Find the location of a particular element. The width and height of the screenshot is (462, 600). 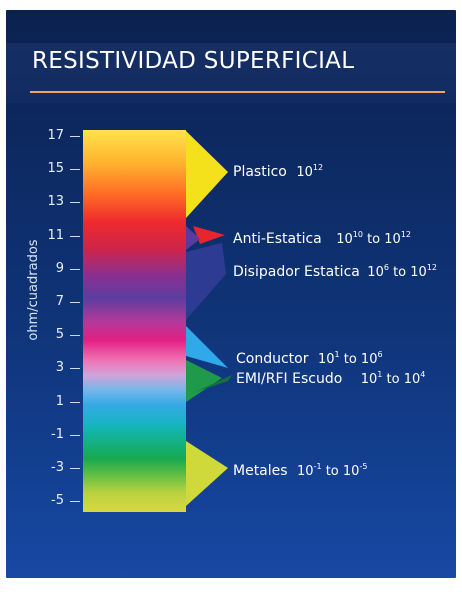

resistivity-color-scale is located at coordinates (134, 321).